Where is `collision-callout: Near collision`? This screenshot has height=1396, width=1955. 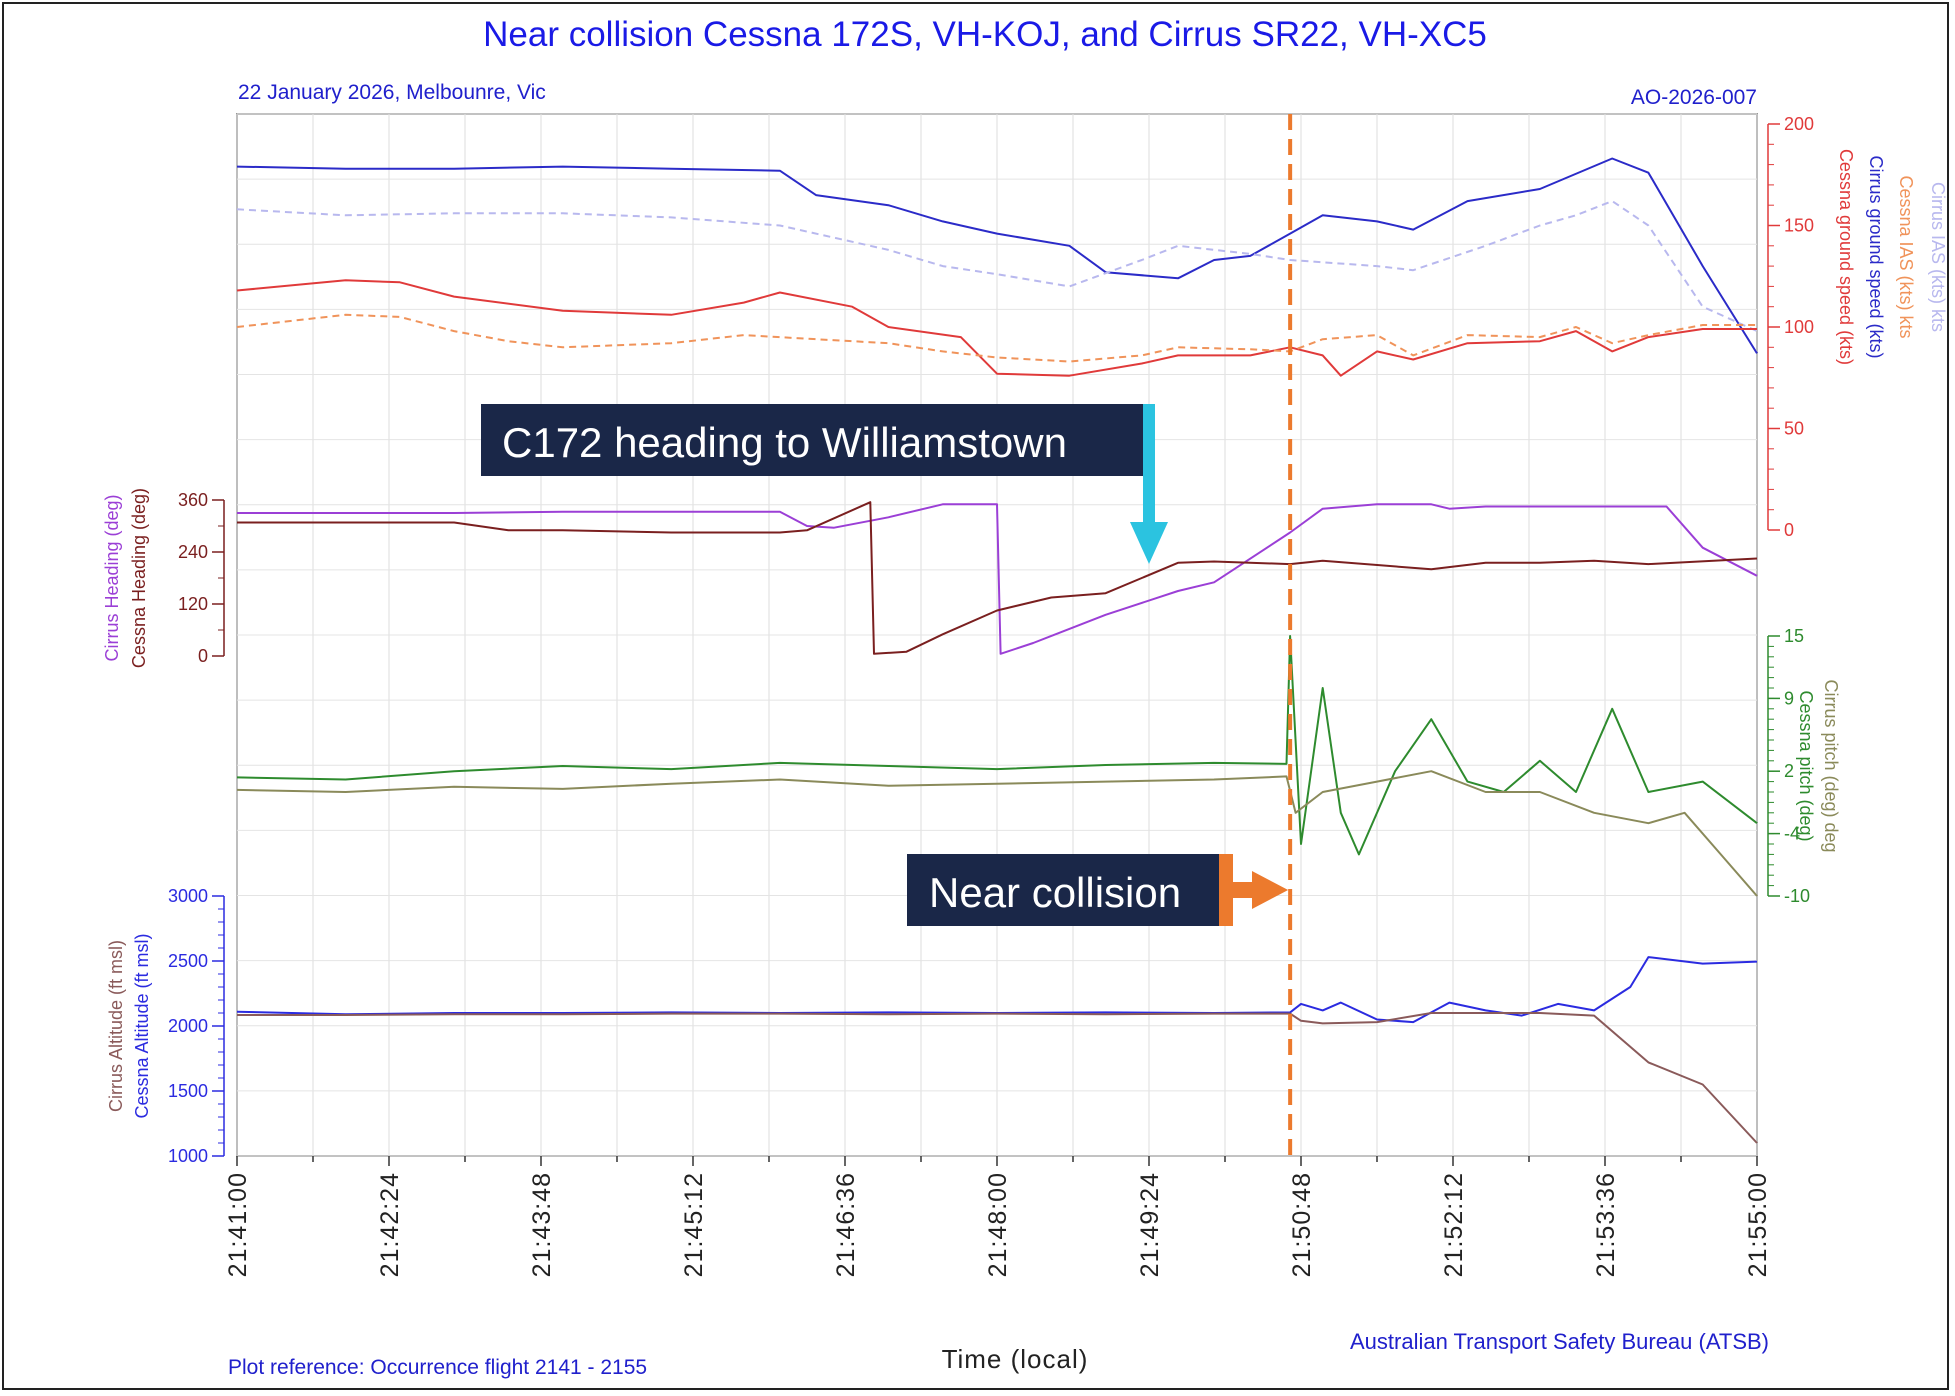
collision-callout: Near collision is located at coordinates (1098, 890).